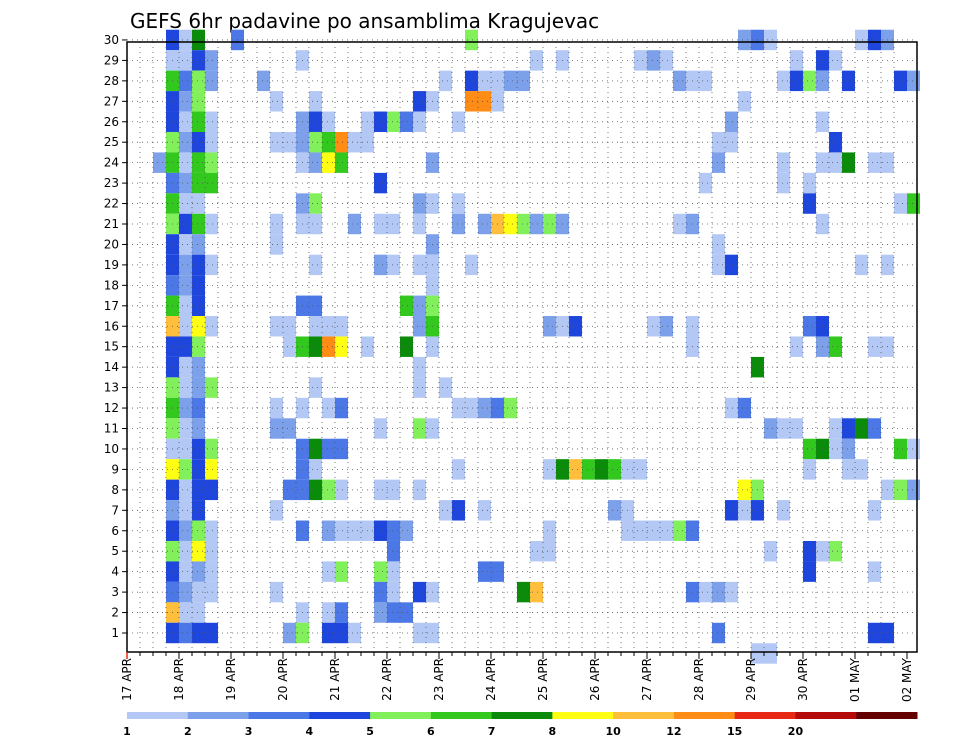 This screenshot has width=960, height=742. Describe the element at coordinates (335, 679) in the screenshot. I see `x-tick-label: 21 APR` at that location.